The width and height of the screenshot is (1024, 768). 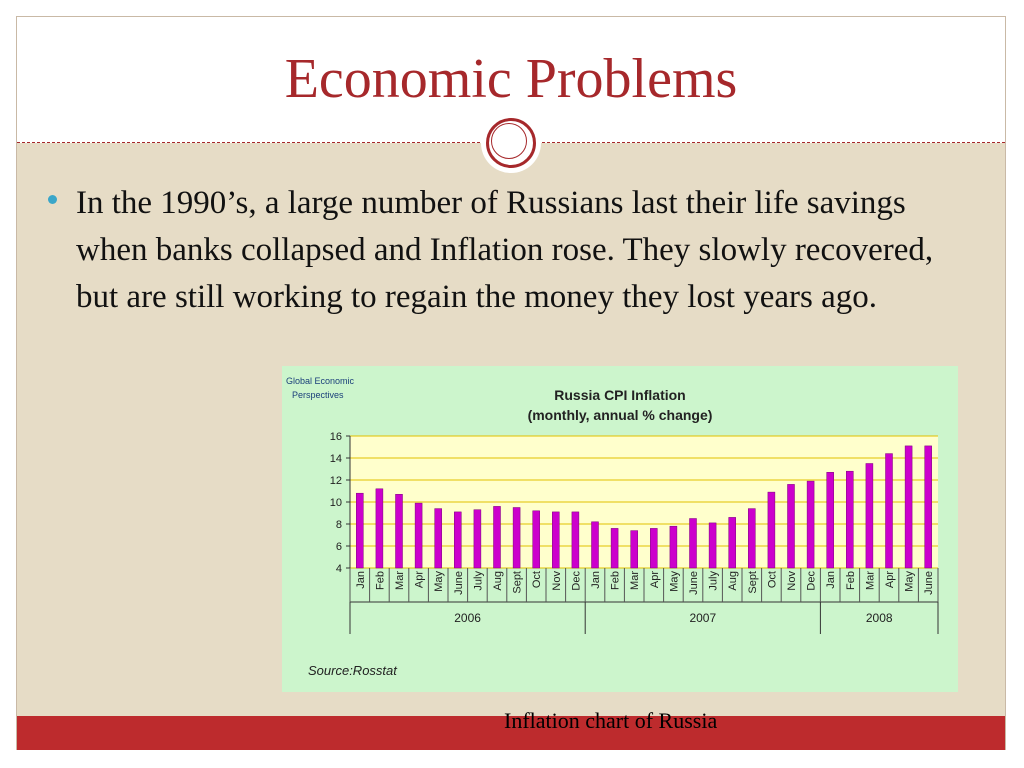 What do you see at coordinates (320, 388) in the screenshot?
I see `chart-logo: Global Economic Perspectives` at bounding box center [320, 388].